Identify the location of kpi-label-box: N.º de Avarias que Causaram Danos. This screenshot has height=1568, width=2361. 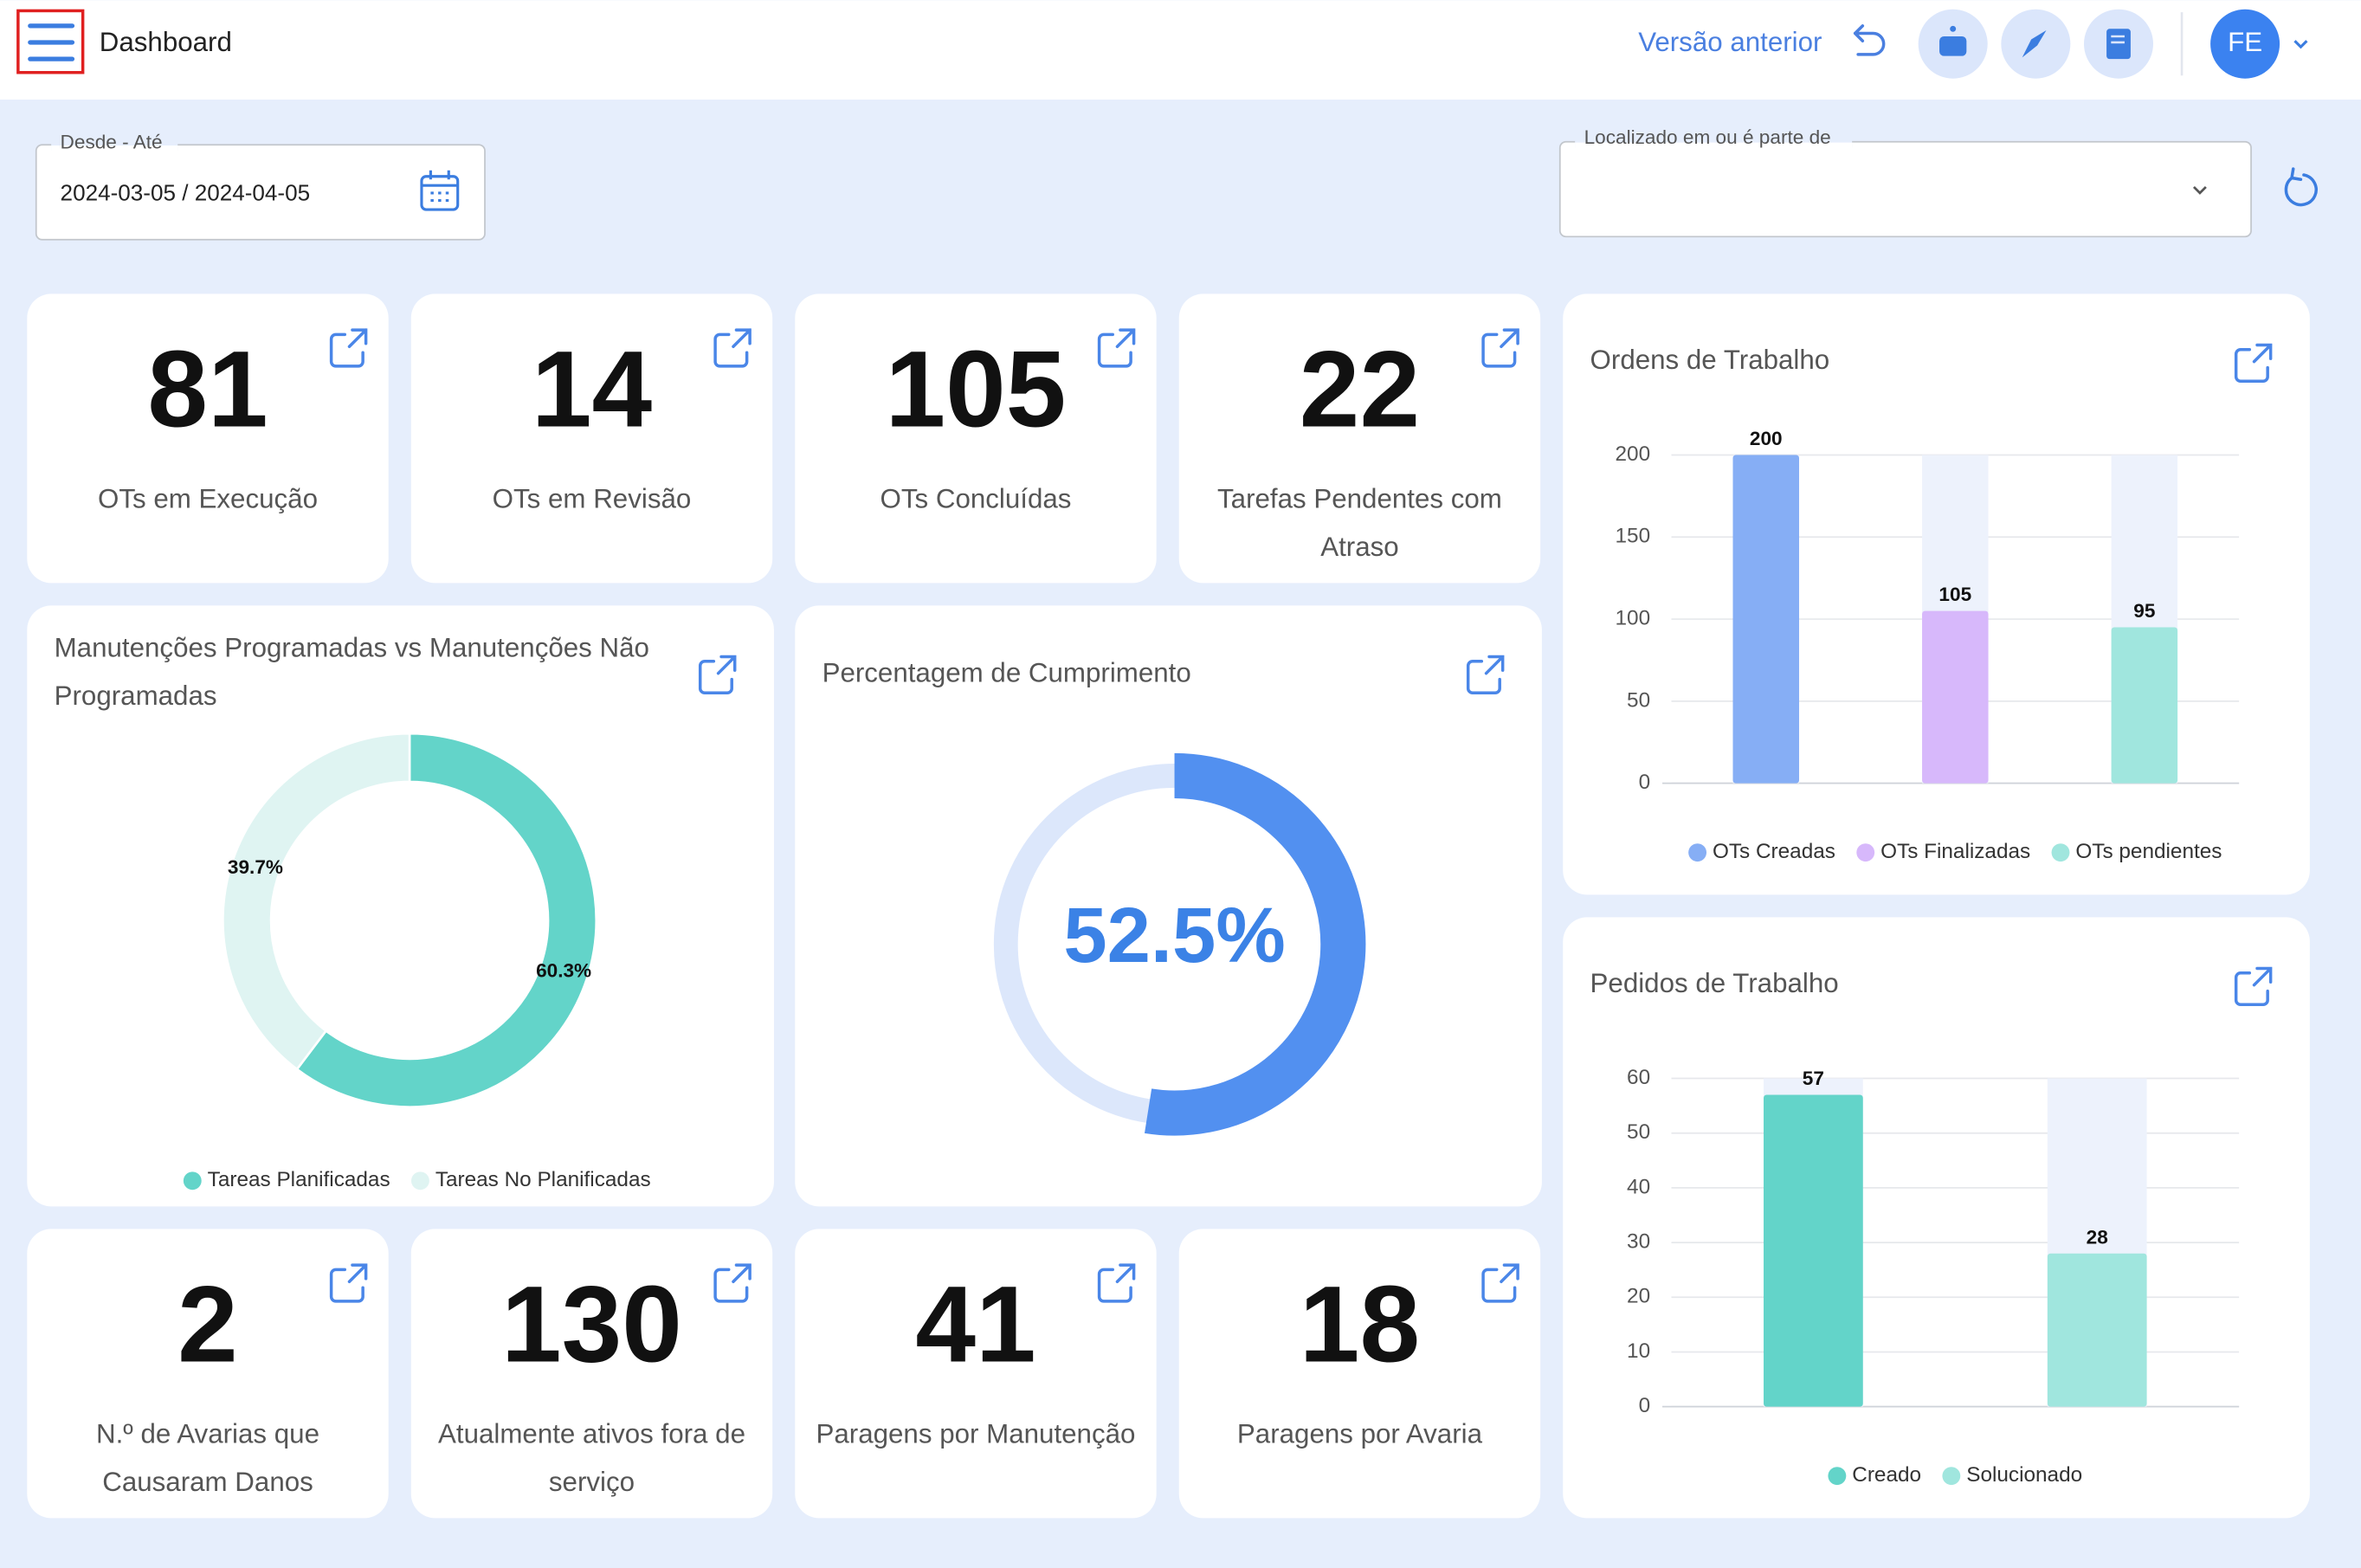
(208, 1457).